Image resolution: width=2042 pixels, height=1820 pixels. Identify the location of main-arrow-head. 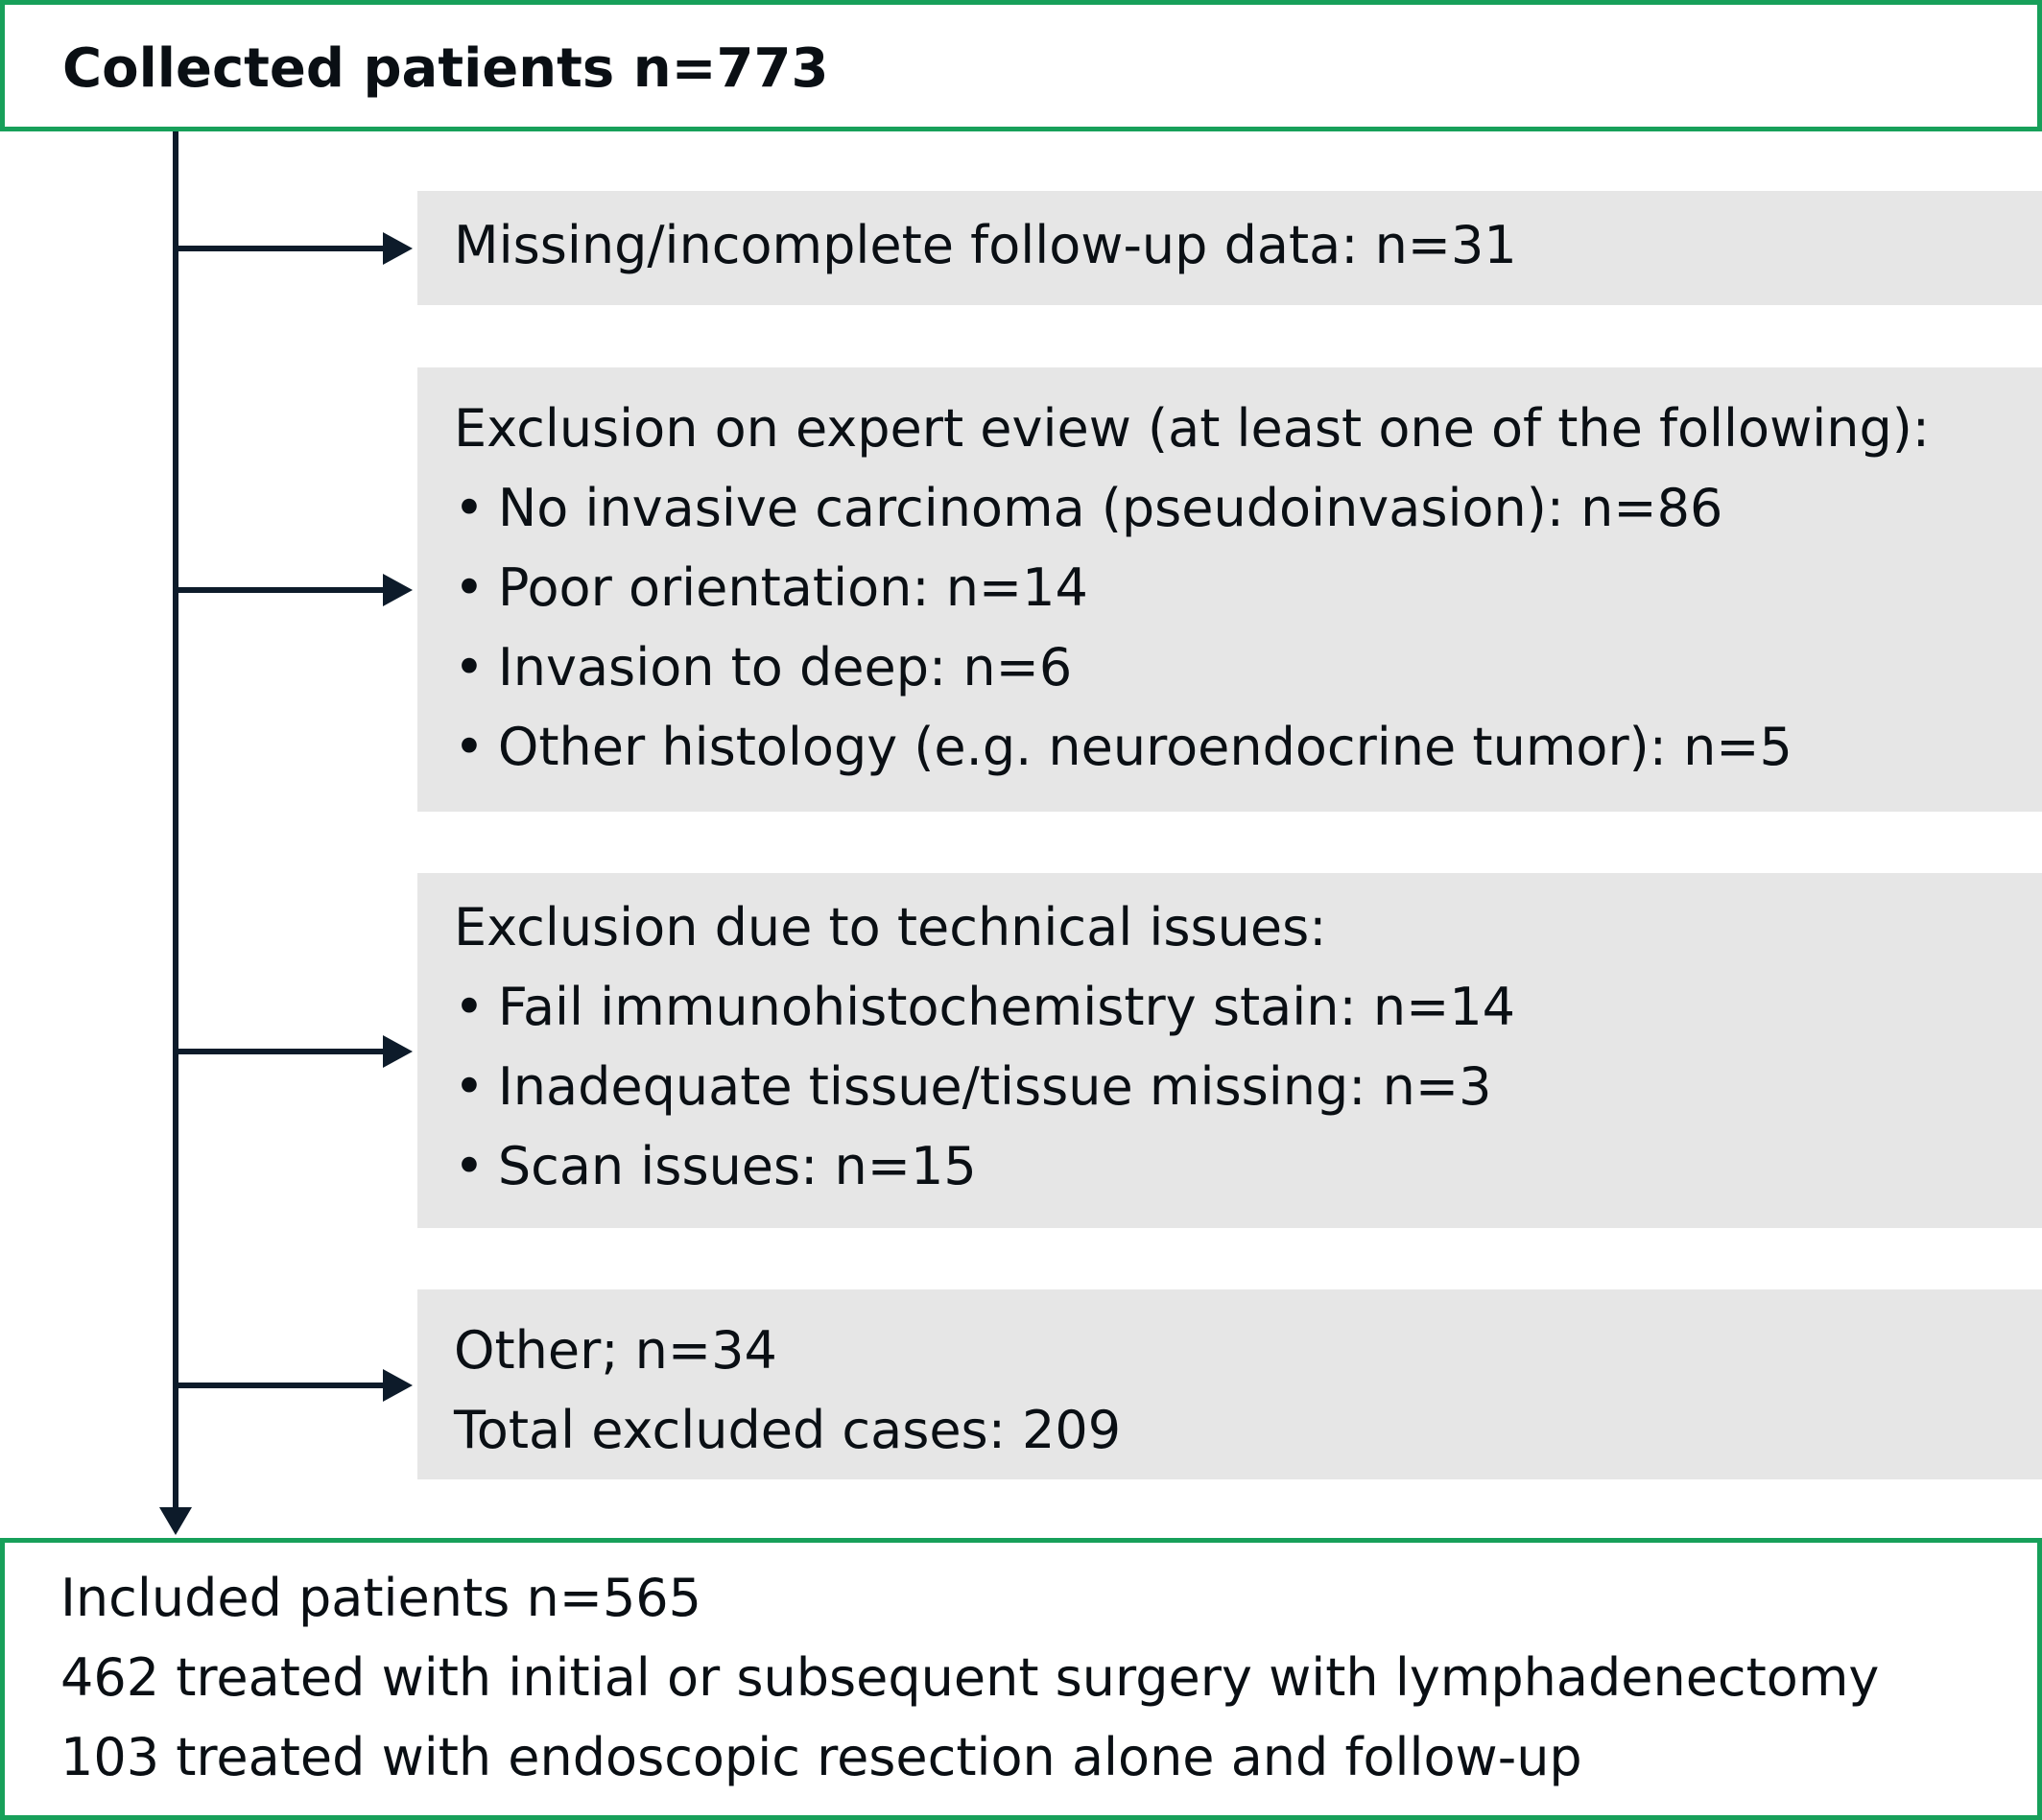
(175, 1521).